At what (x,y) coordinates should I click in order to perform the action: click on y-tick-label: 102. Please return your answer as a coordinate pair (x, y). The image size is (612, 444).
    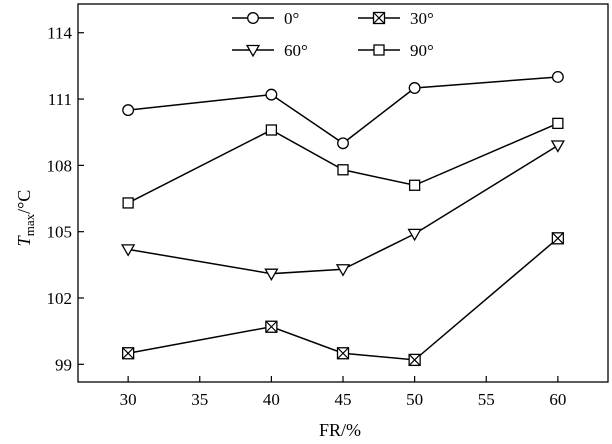
    Looking at the image, I should click on (60, 298).